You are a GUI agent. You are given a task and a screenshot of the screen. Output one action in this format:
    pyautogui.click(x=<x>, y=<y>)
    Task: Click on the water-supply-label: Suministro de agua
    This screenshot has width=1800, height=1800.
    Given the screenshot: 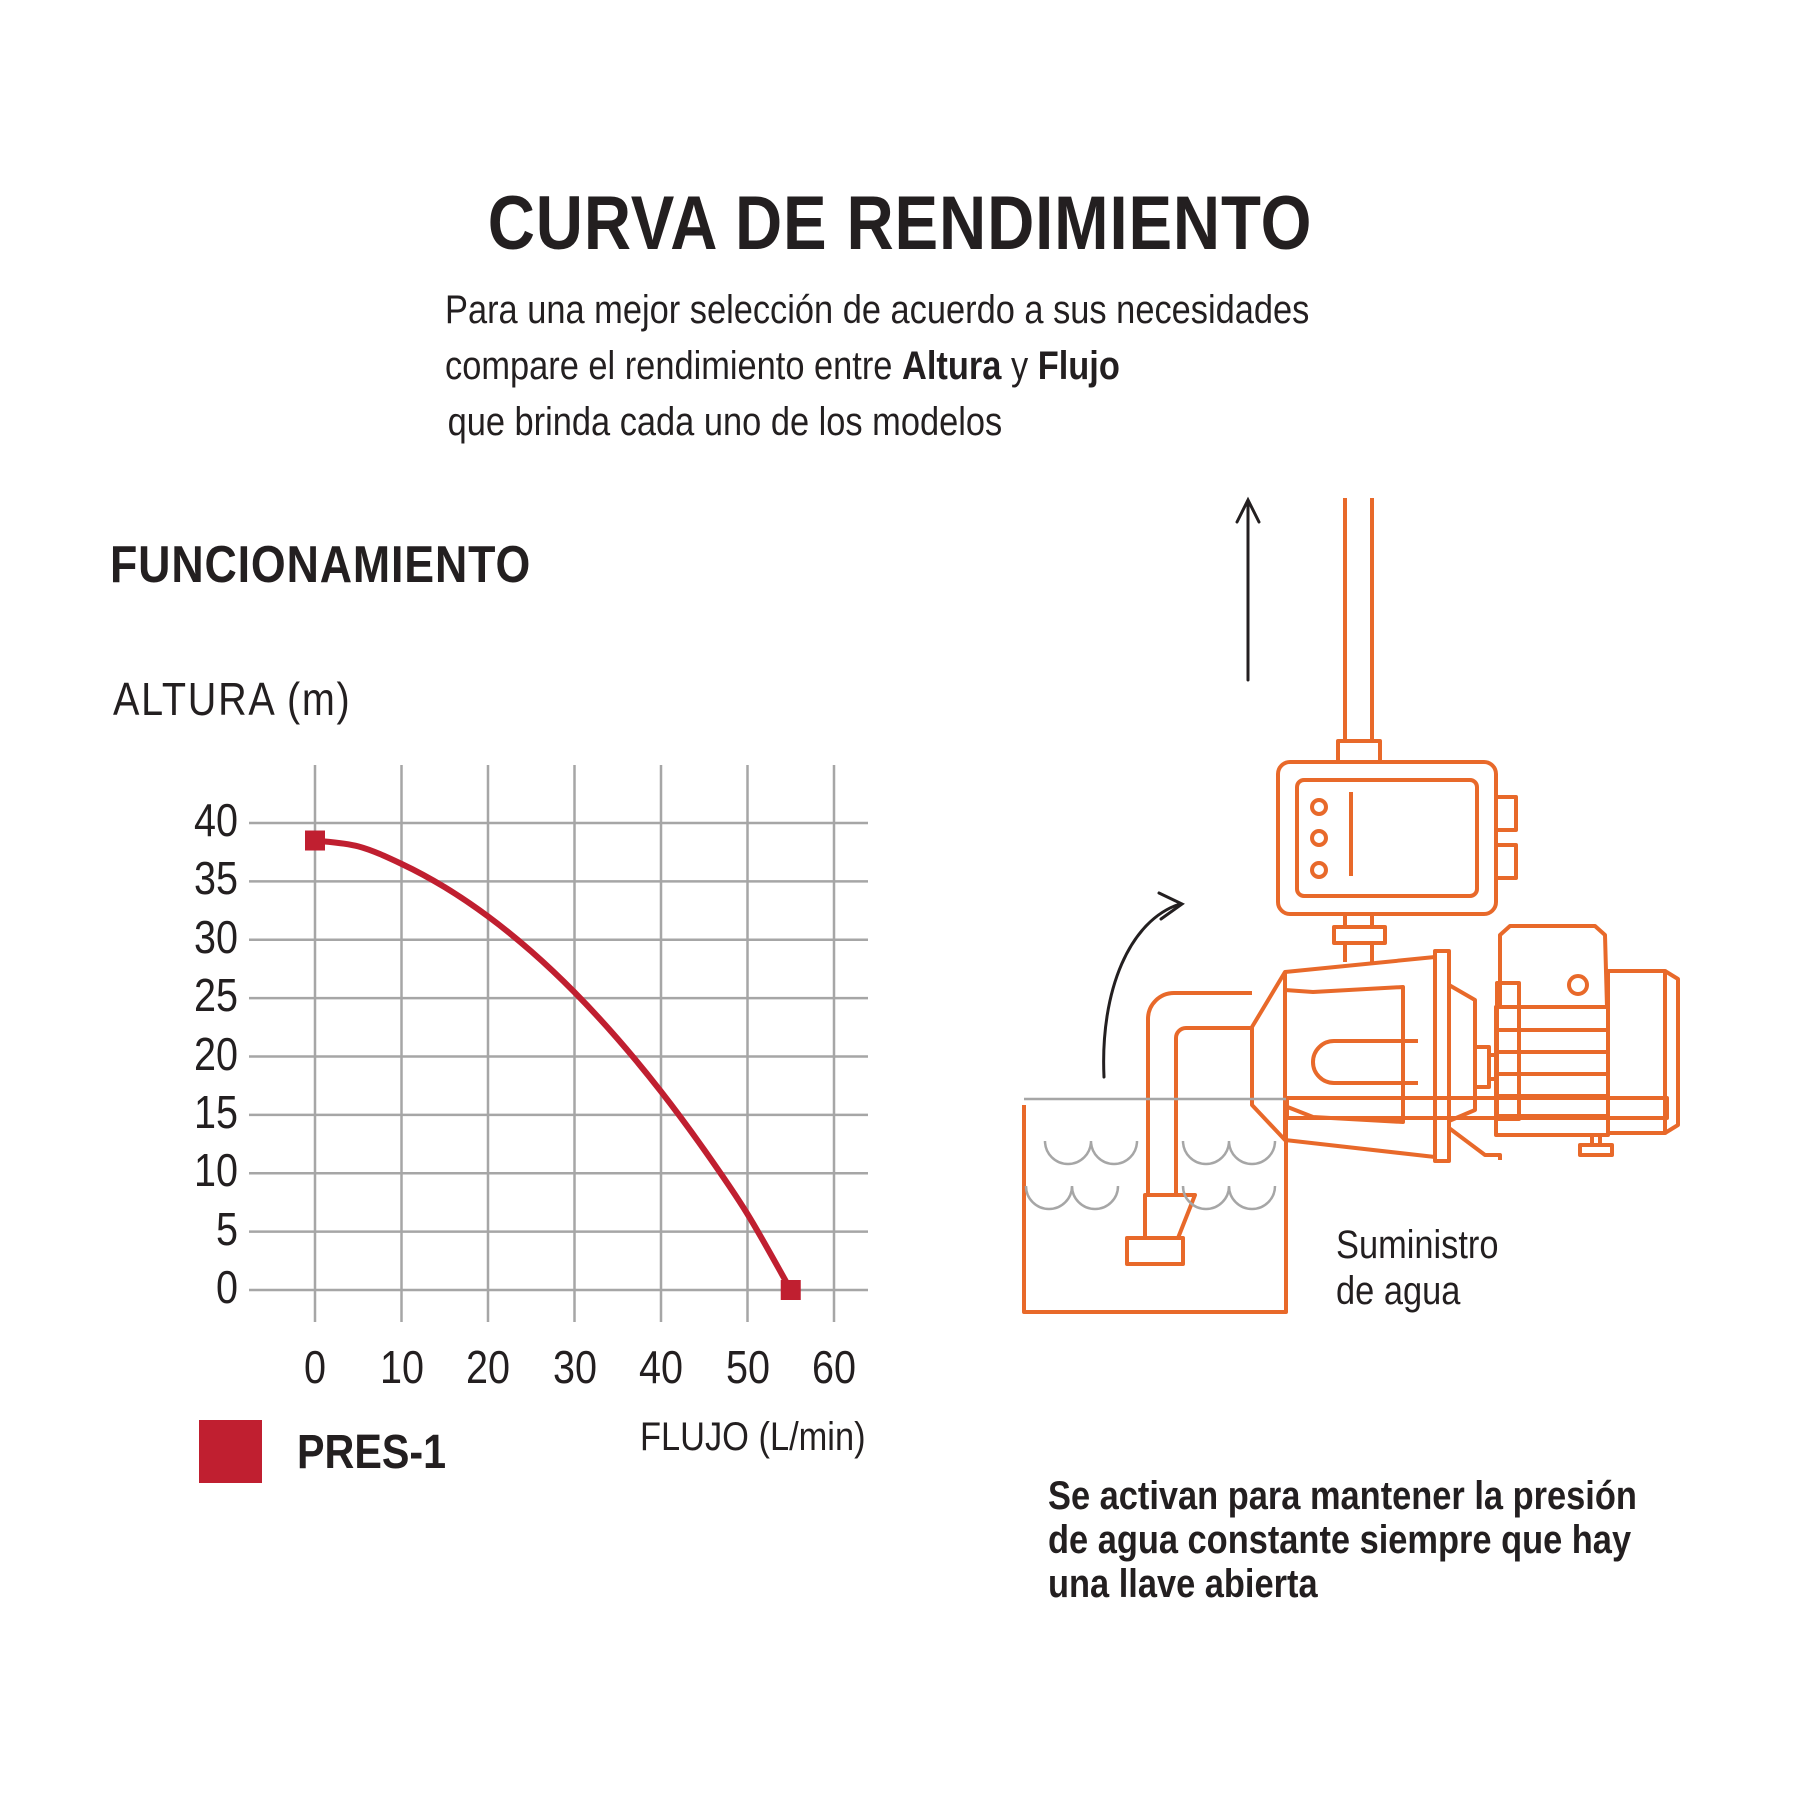 What is the action you would take?
    pyautogui.click(x=1417, y=1268)
    